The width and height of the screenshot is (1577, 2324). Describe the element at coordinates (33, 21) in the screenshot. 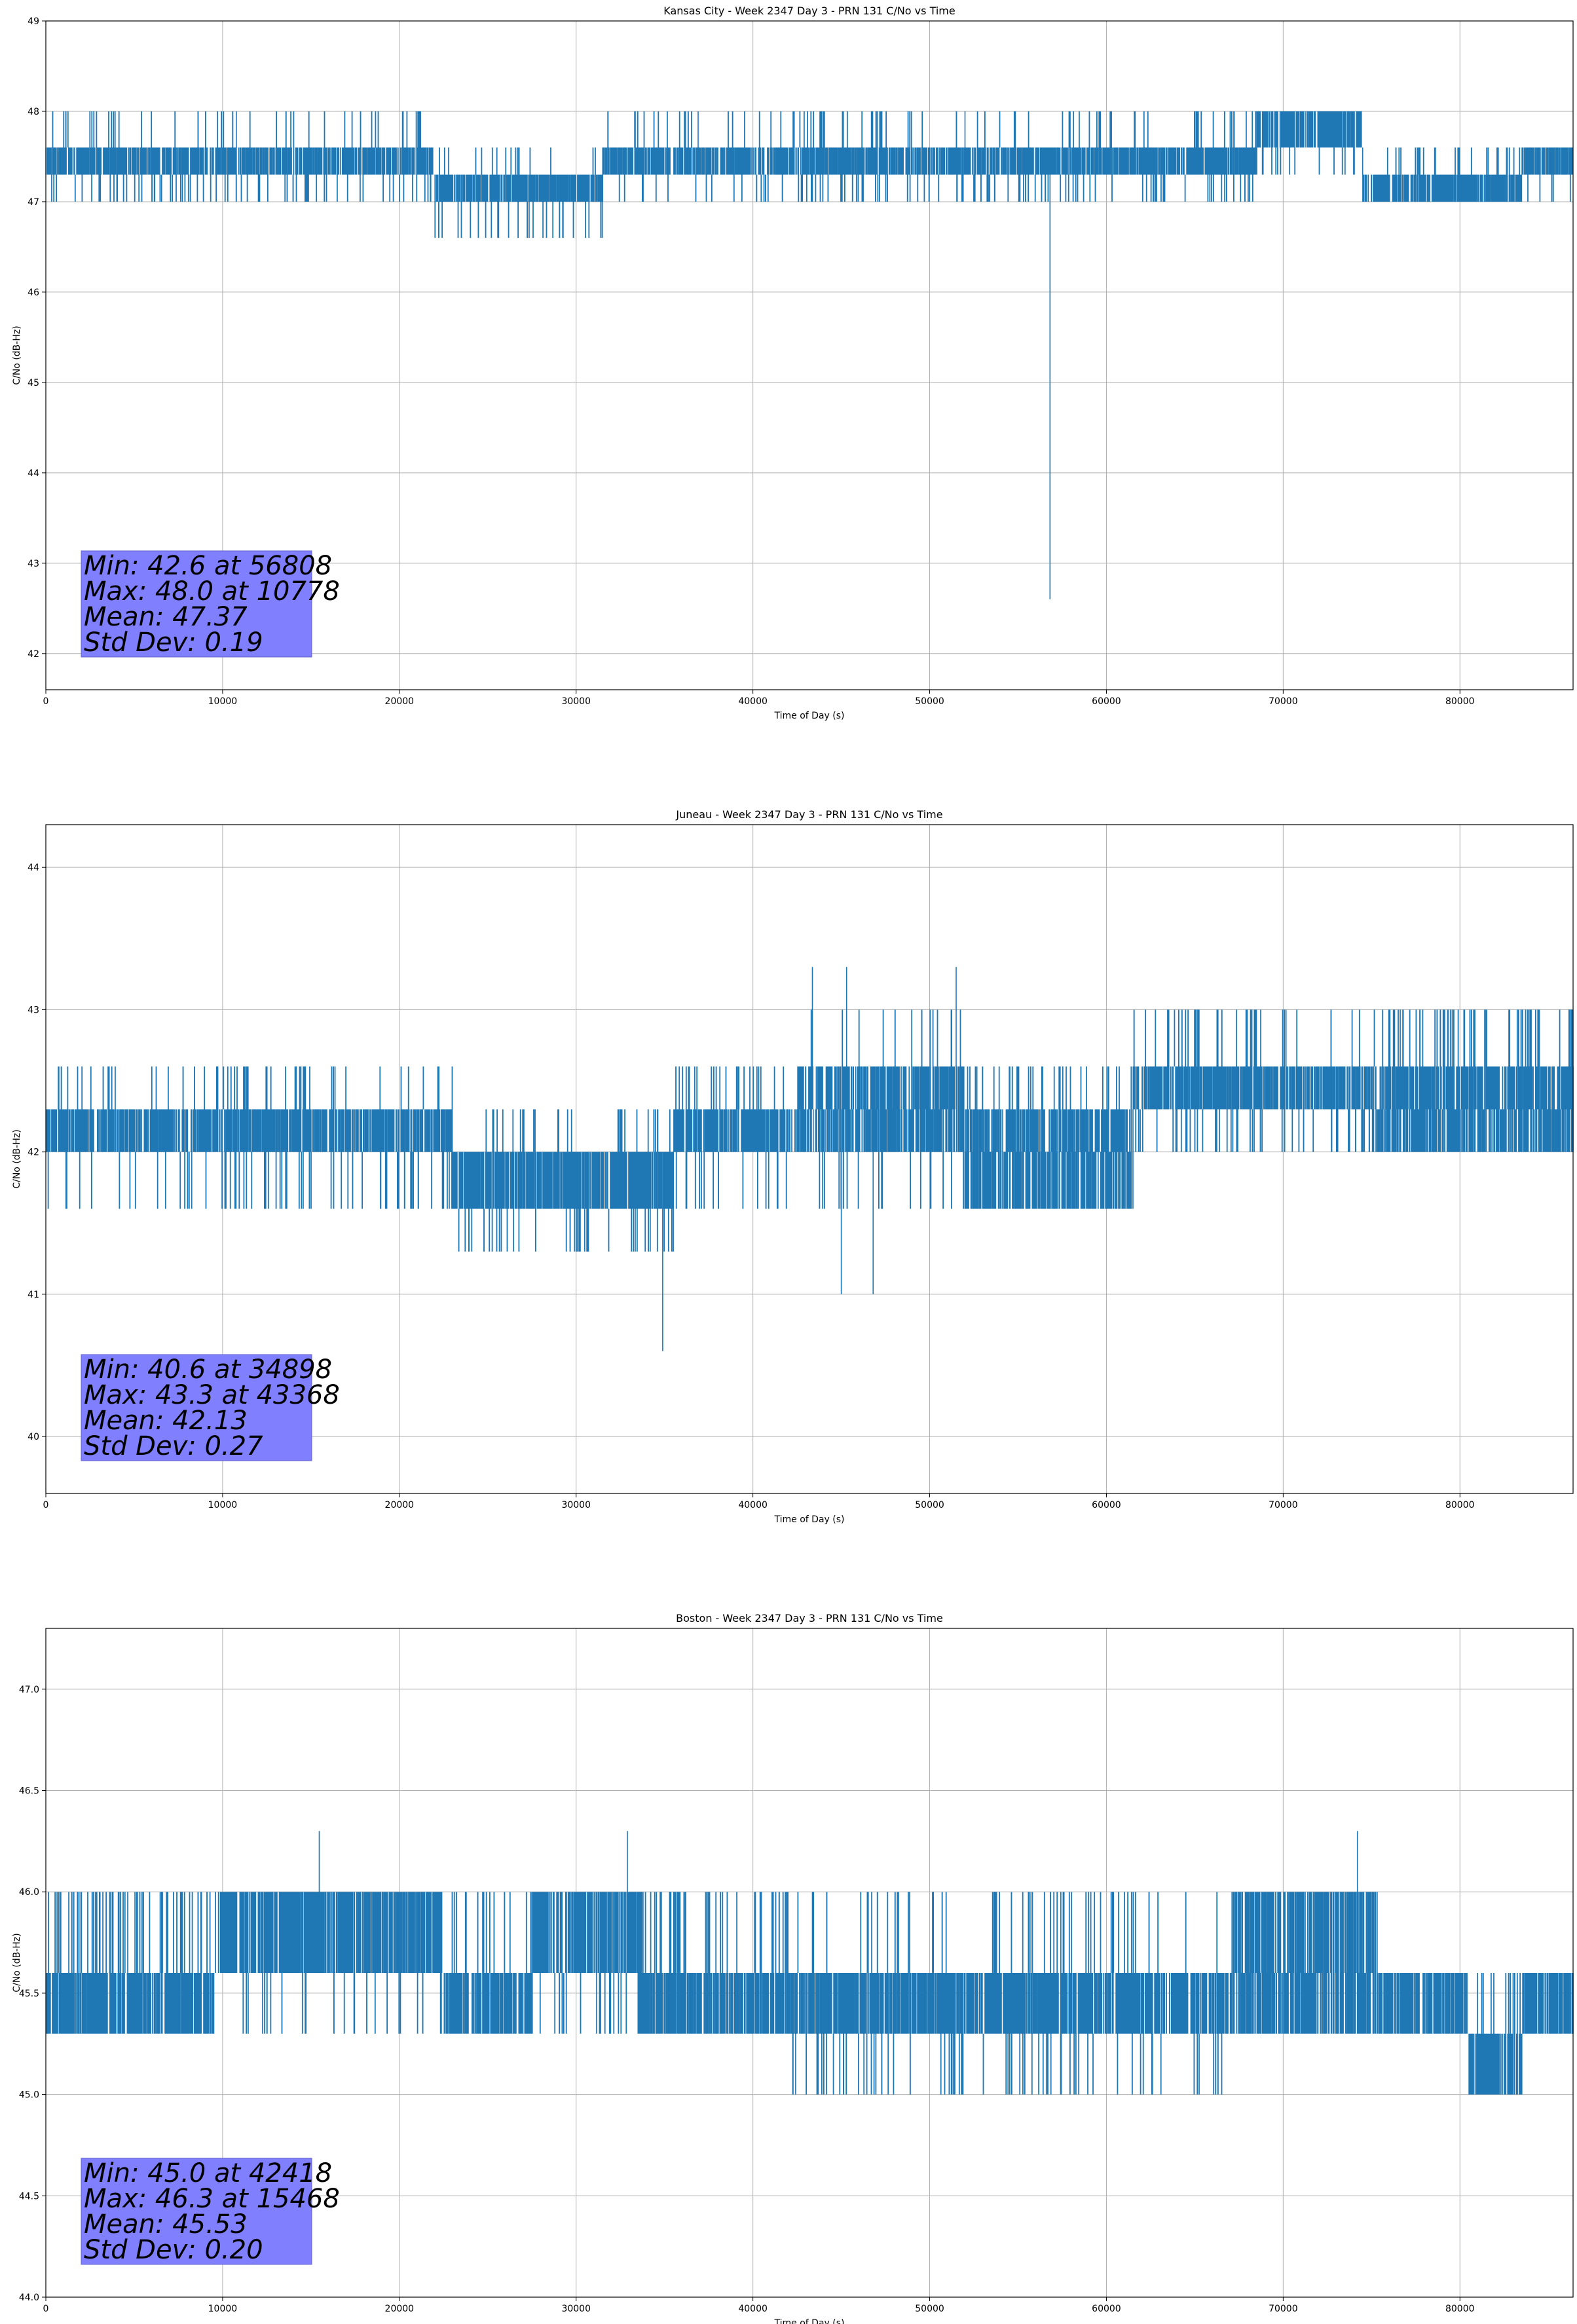

I see `y-tick-label: 49` at that location.